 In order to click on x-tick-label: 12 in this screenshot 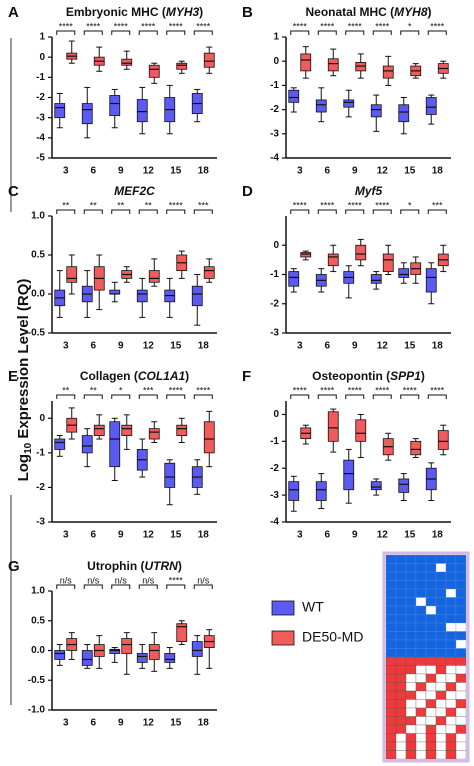, I will do `click(149, 346)`.